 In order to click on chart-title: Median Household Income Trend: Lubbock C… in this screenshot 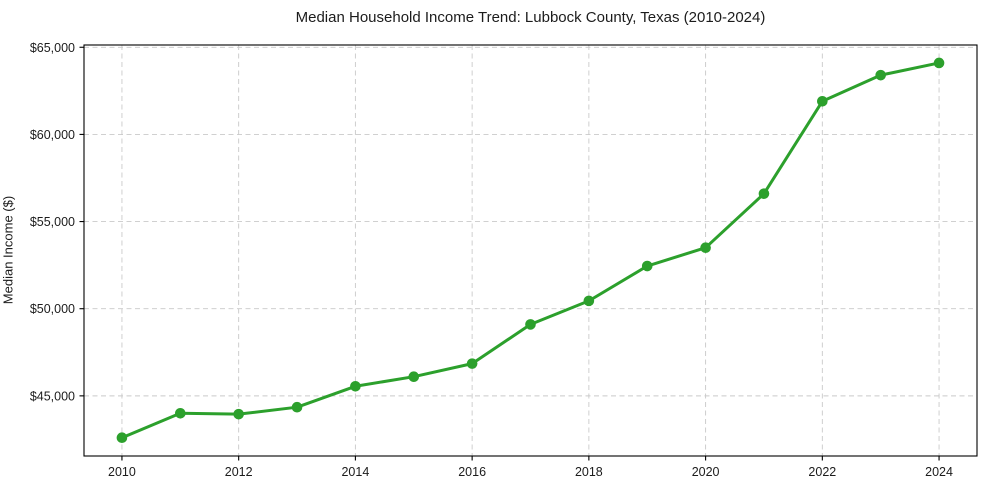, I will do `click(530, 17)`.